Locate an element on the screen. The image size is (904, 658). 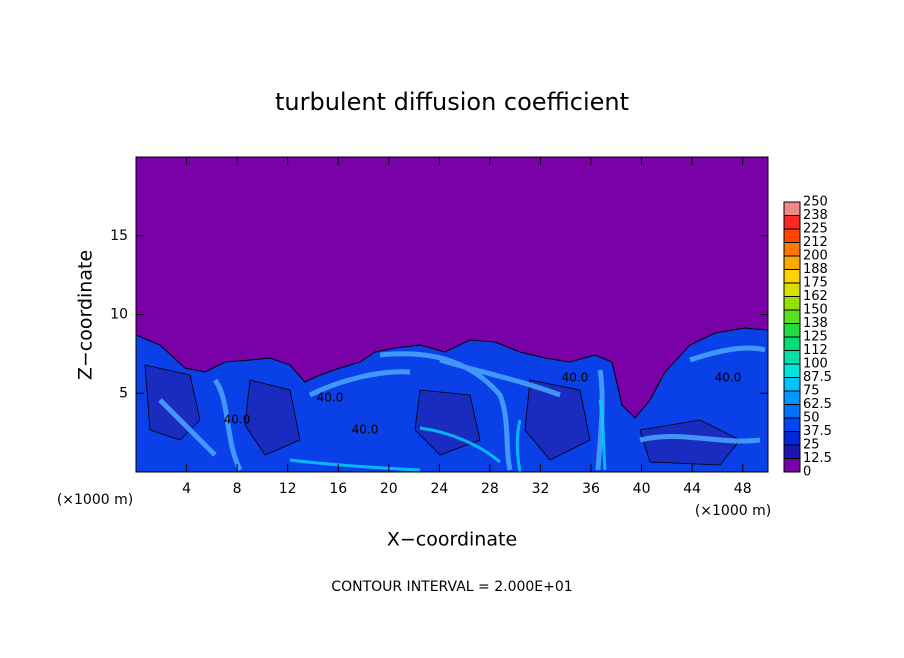
y-axis-label: Z−coordinate is located at coordinates (86, 315).